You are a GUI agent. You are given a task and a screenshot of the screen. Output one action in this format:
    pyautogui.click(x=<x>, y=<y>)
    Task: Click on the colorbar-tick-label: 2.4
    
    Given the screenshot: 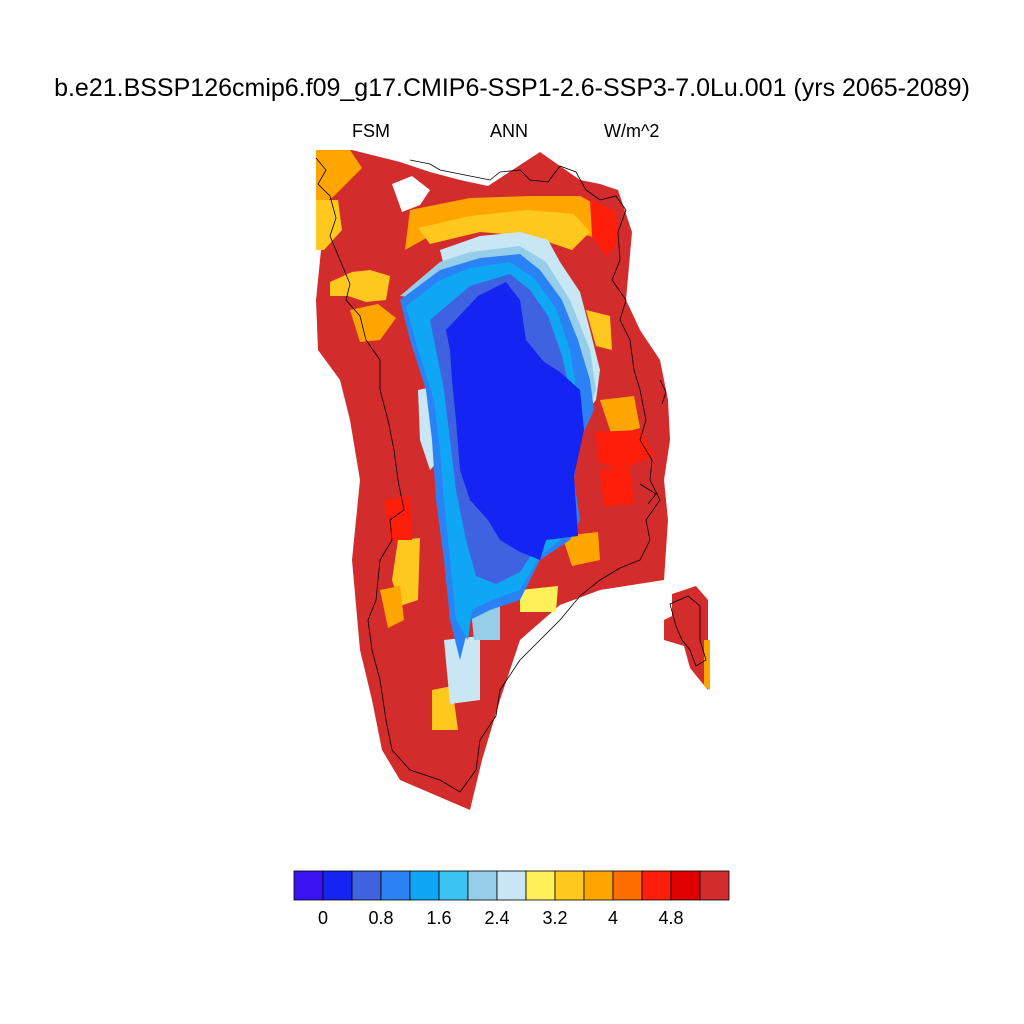 What is the action you would take?
    pyautogui.click(x=496, y=918)
    